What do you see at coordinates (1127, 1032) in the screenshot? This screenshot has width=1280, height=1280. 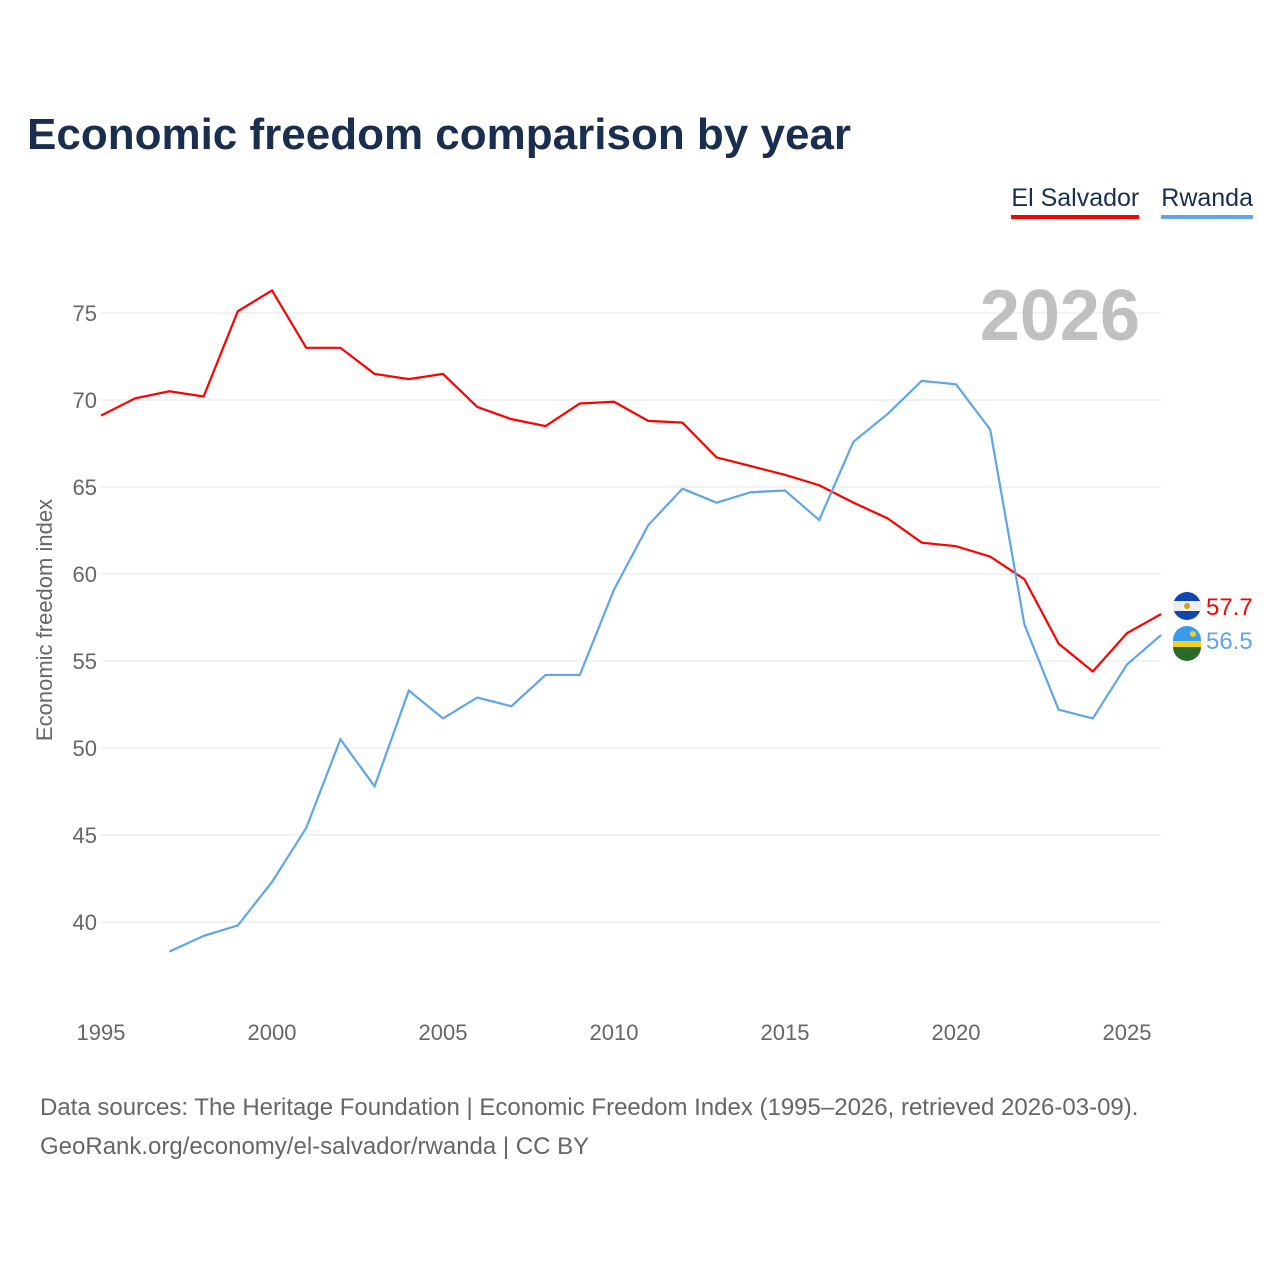 I see `x-tick-label: 2025` at bounding box center [1127, 1032].